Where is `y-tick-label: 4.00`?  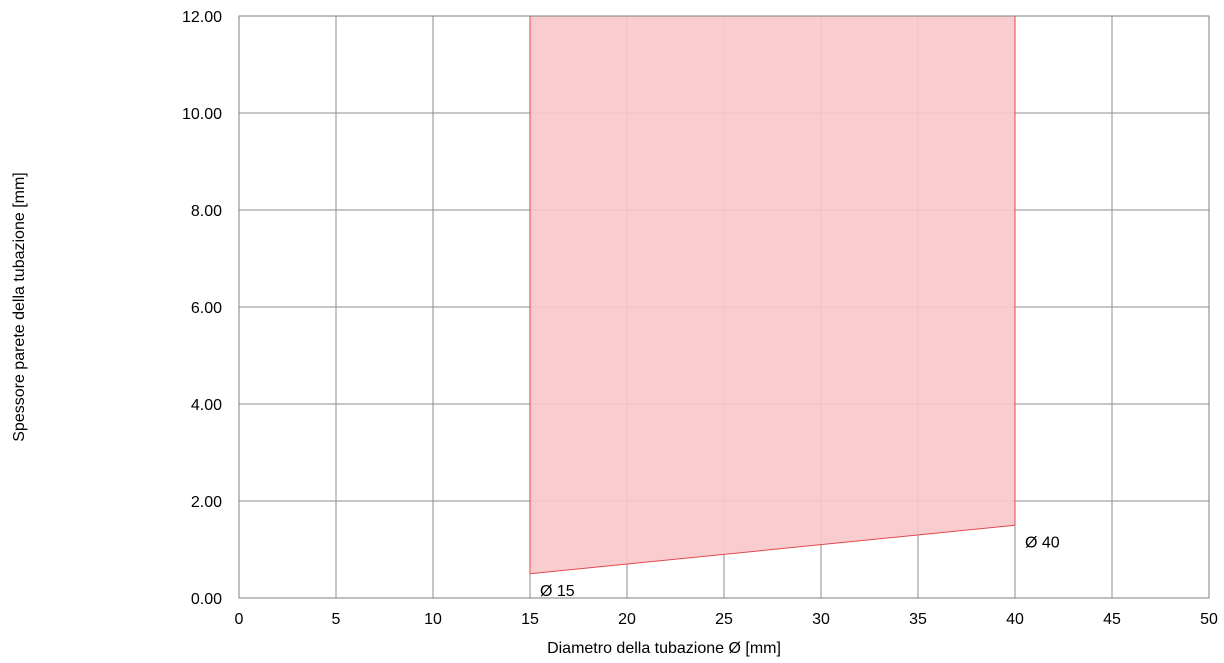
y-tick-label: 4.00 is located at coordinates (206, 405).